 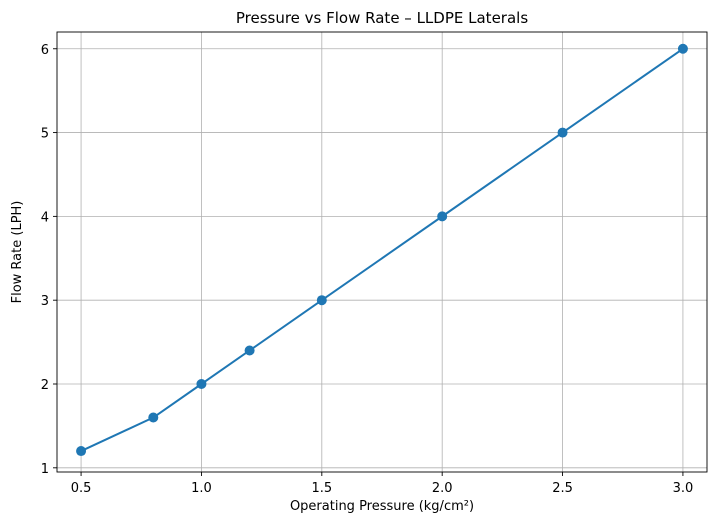 What do you see at coordinates (45, 50) in the screenshot?
I see `y-tick-label: 6` at bounding box center [45, 50].